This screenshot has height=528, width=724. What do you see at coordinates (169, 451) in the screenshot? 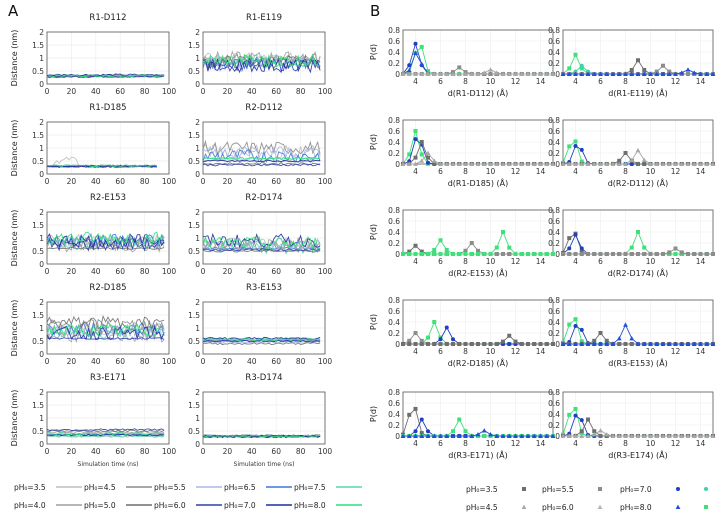
I see `x-tick-label: 100` at bounding box center [169, 451].